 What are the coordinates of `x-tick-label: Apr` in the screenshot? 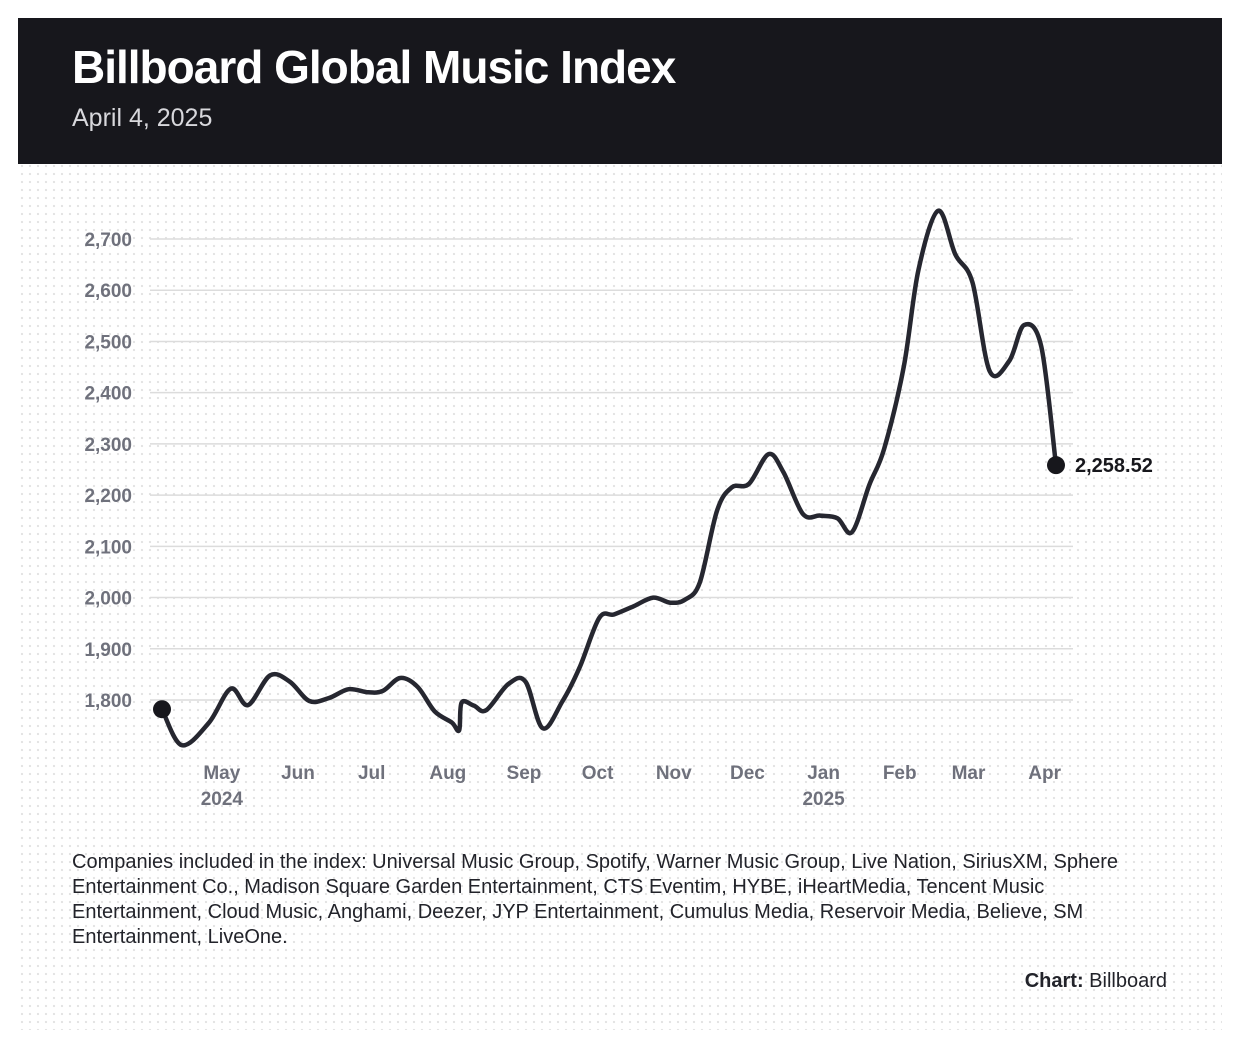 It's located at (1044, 773).